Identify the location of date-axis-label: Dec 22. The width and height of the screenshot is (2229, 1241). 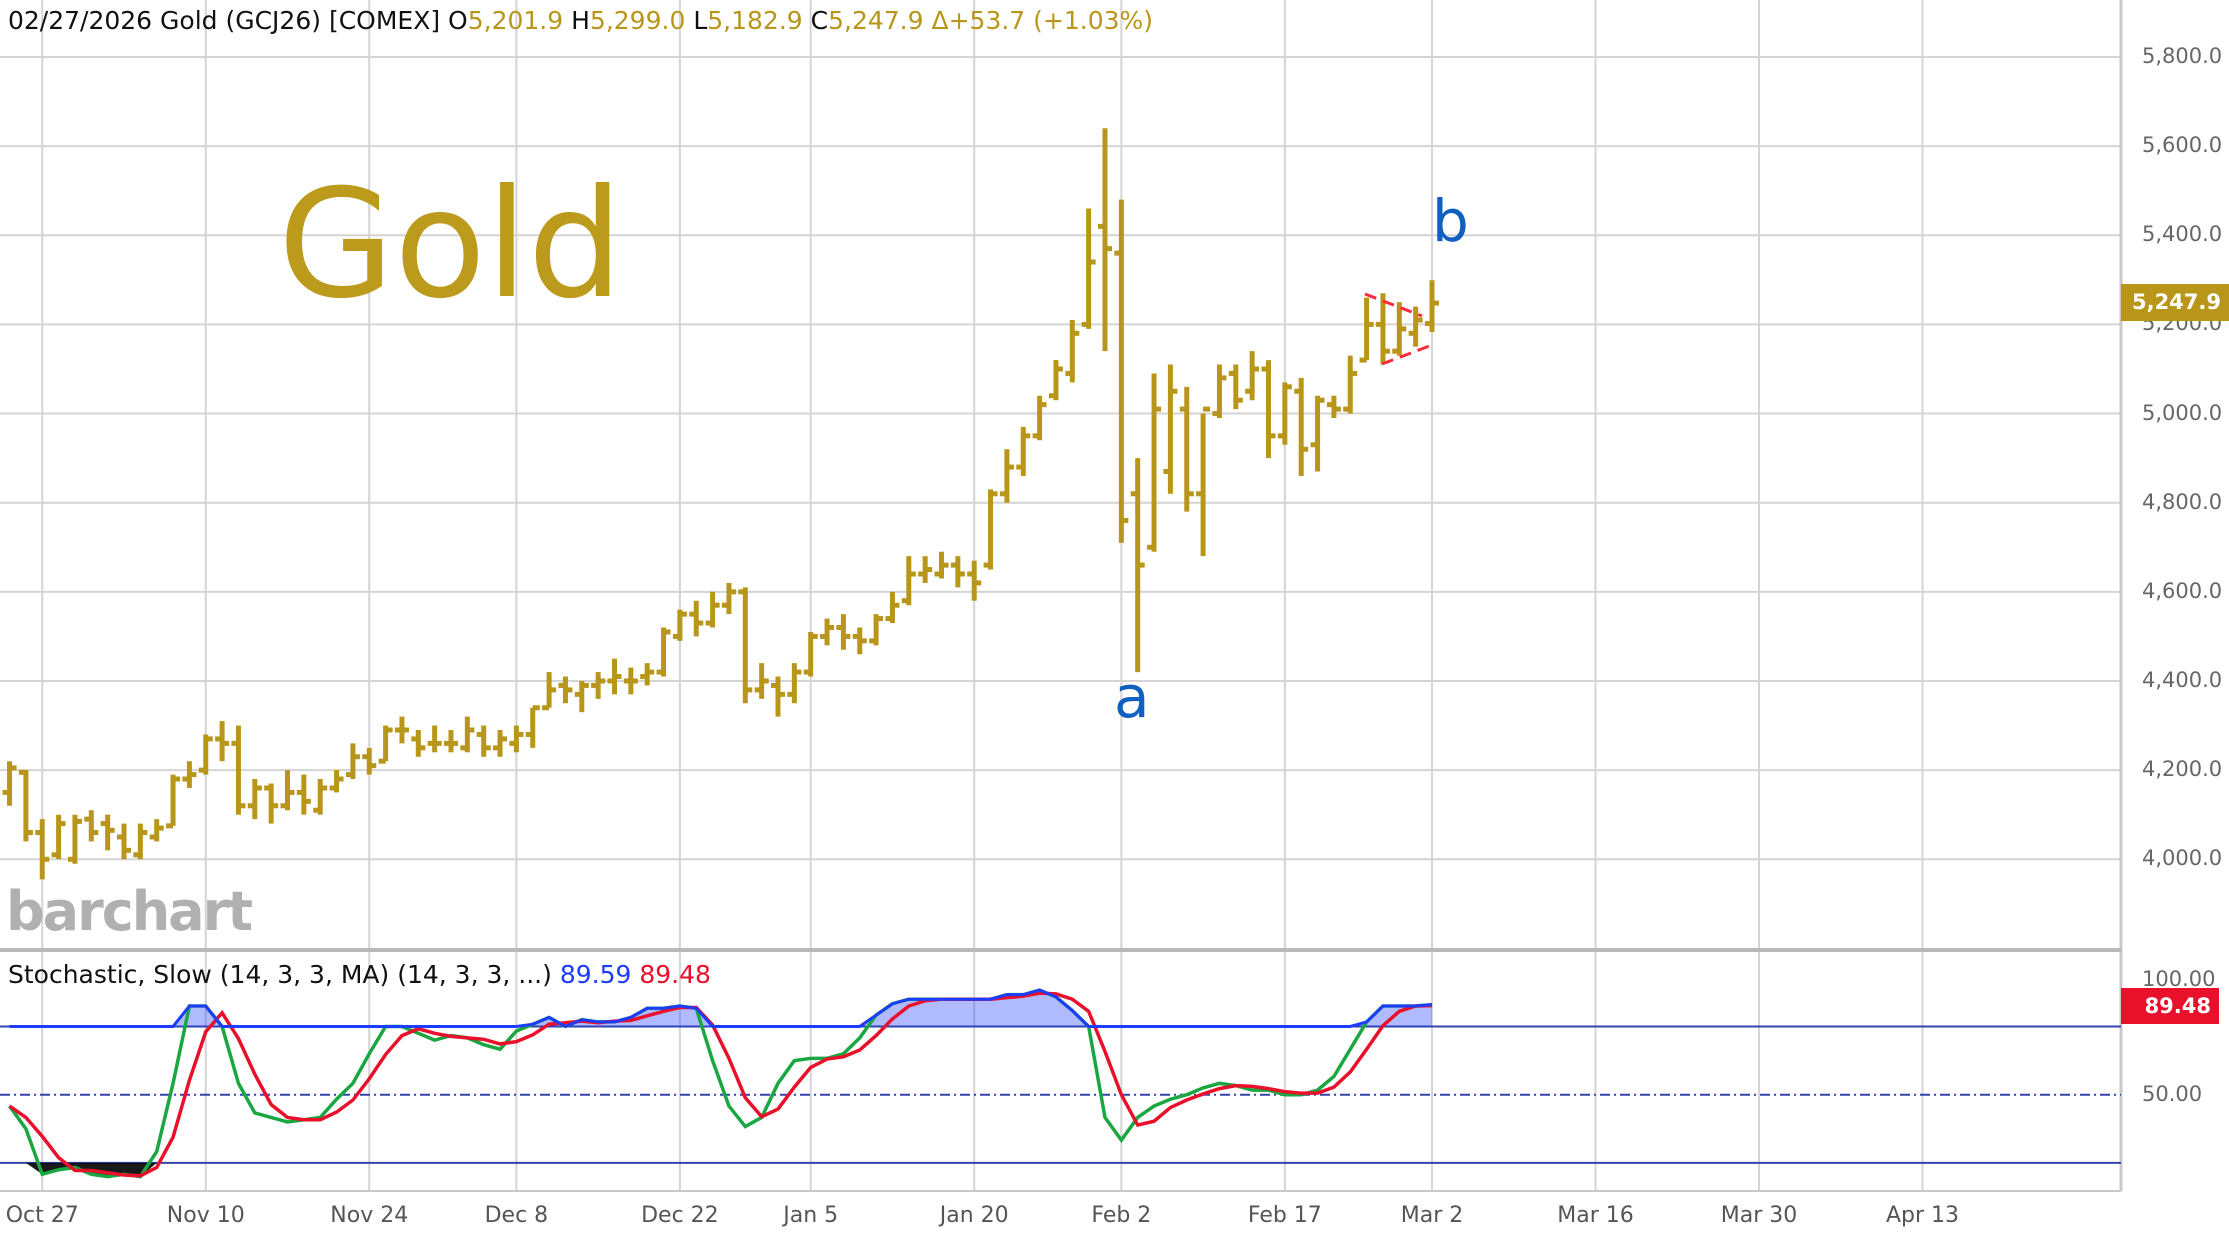
(680, 1215).